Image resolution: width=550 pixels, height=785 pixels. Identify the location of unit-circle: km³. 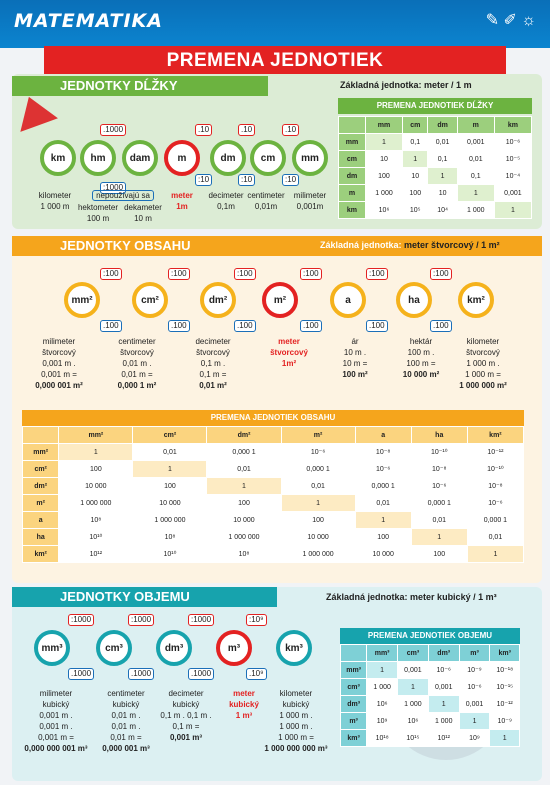
(294, 648).